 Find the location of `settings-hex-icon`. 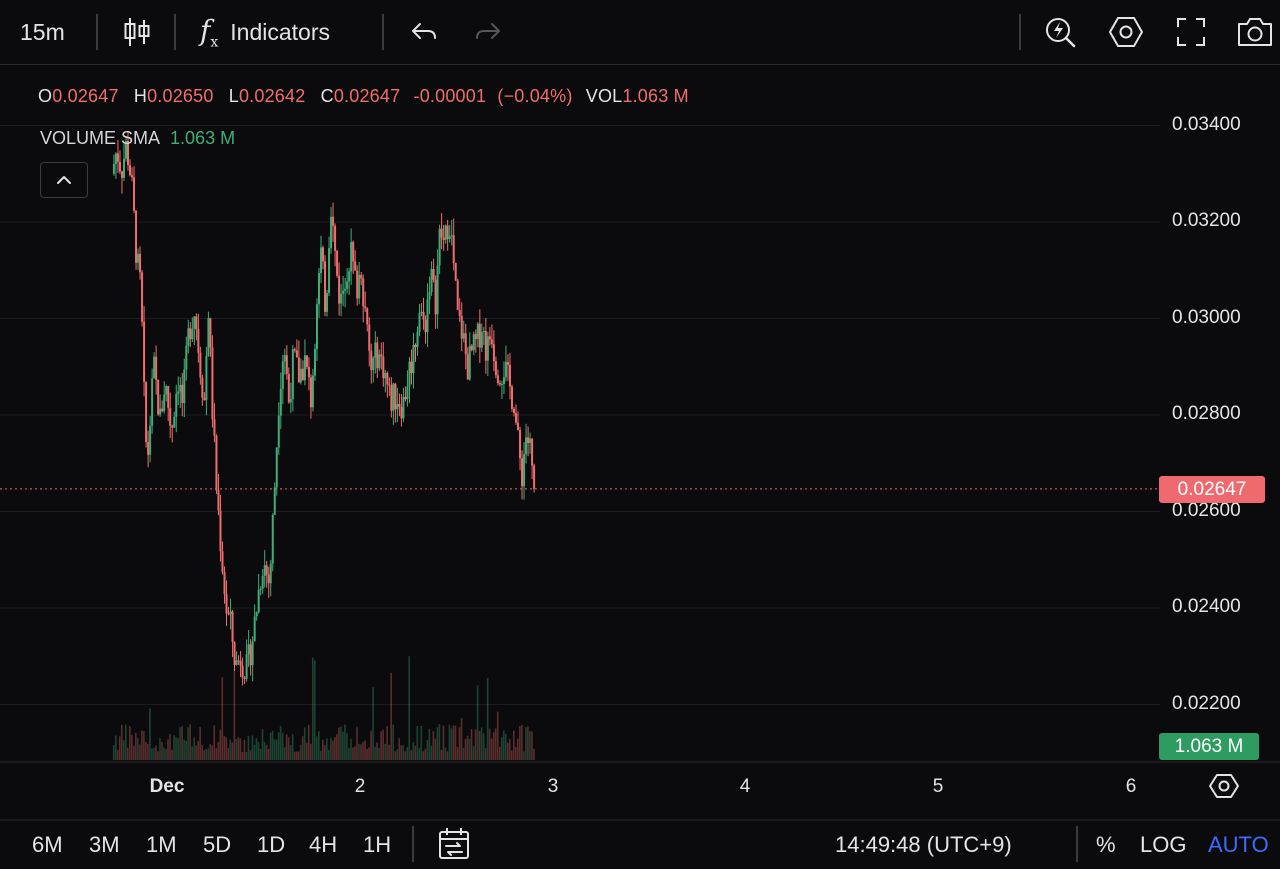

settings-hex-icon is located at coordinates (1126, 32).